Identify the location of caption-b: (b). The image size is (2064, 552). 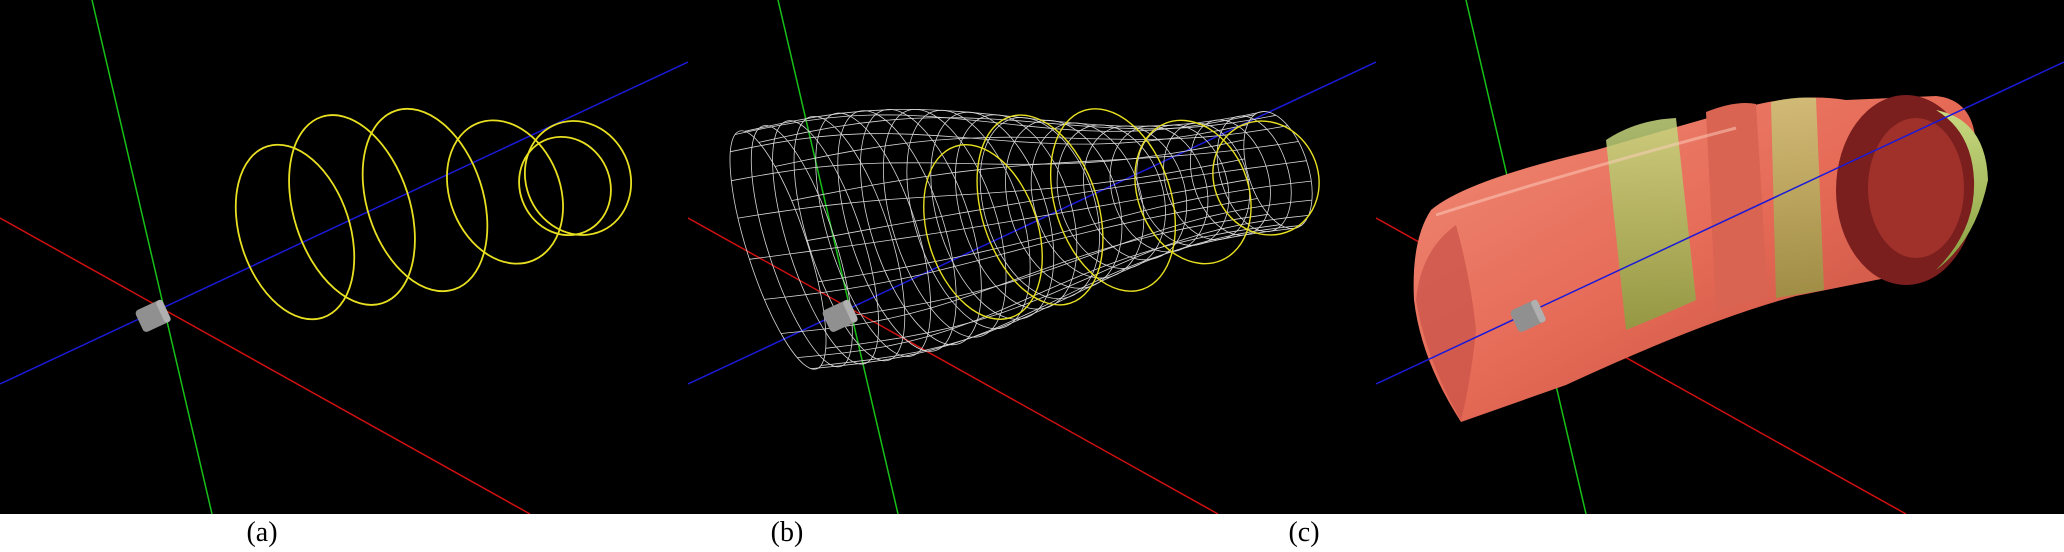
(787, 532).